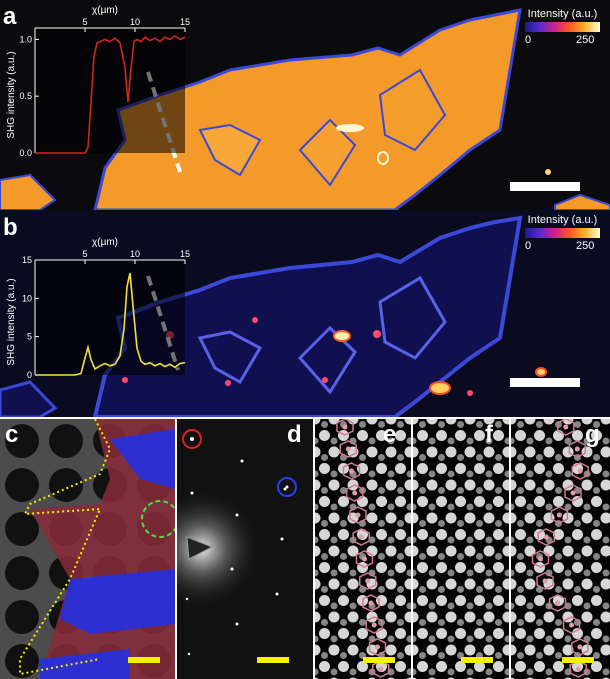 This screenshot has height=679, width=610. What do you see at coordinates (363, 549) in the screenshot?
I see `panel-e-image` at bounding box center [363, 549].